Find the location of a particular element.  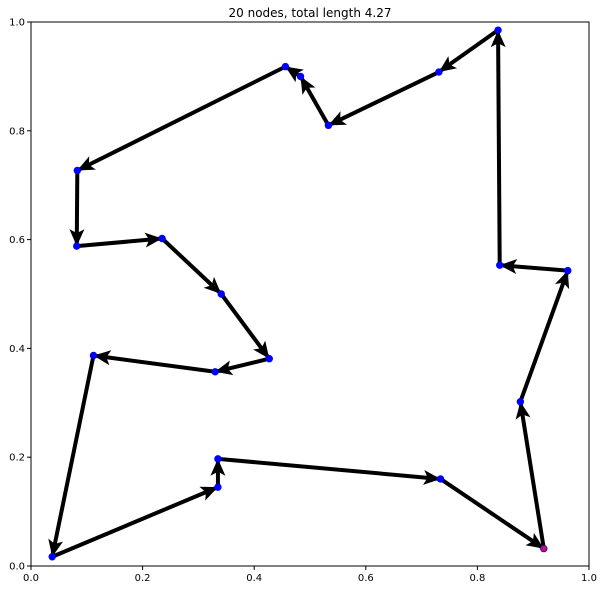

x-tick-label: 1.0 is located at coordinates (589, 578).